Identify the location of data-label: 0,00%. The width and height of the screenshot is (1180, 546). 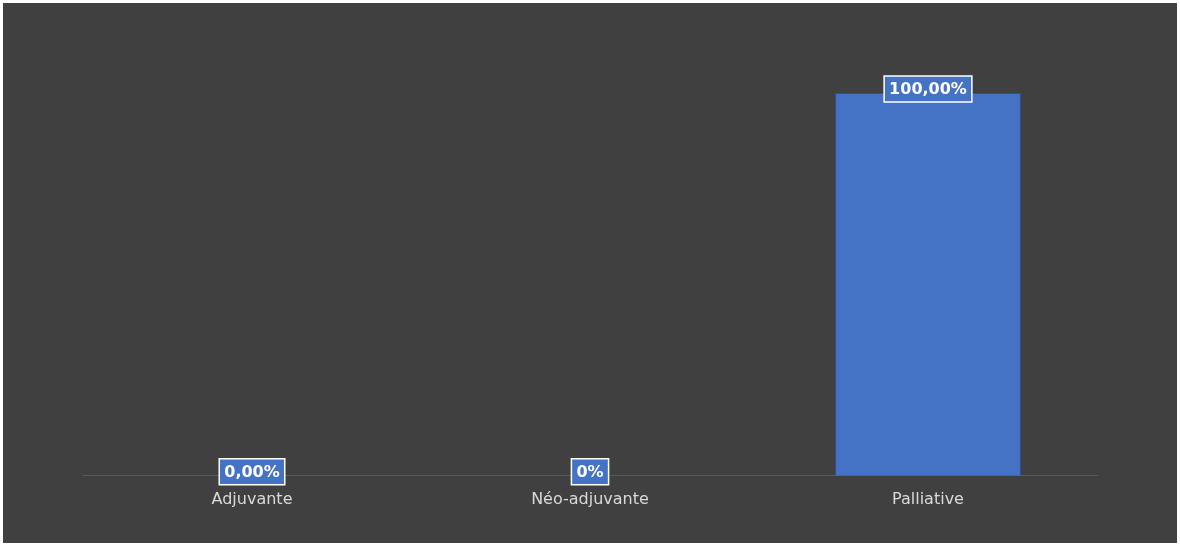
(252, 471).